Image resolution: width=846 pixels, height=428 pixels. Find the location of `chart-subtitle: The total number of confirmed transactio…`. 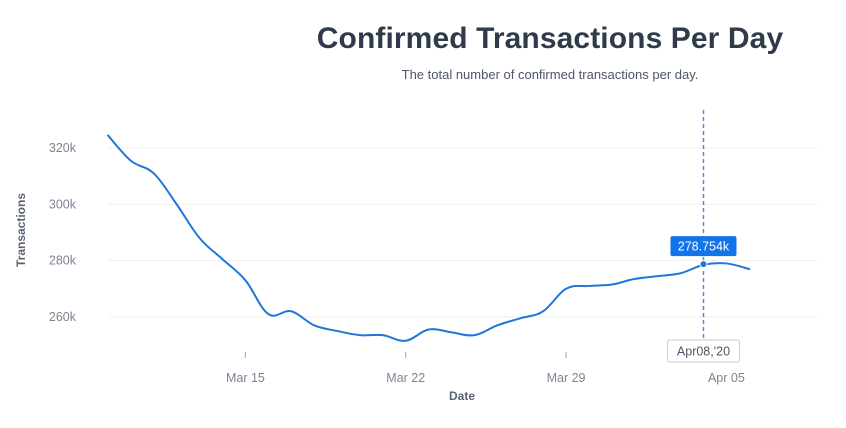

chart-subtitle: The total number of confirmed transactio… is located at coordinates (550, 74).